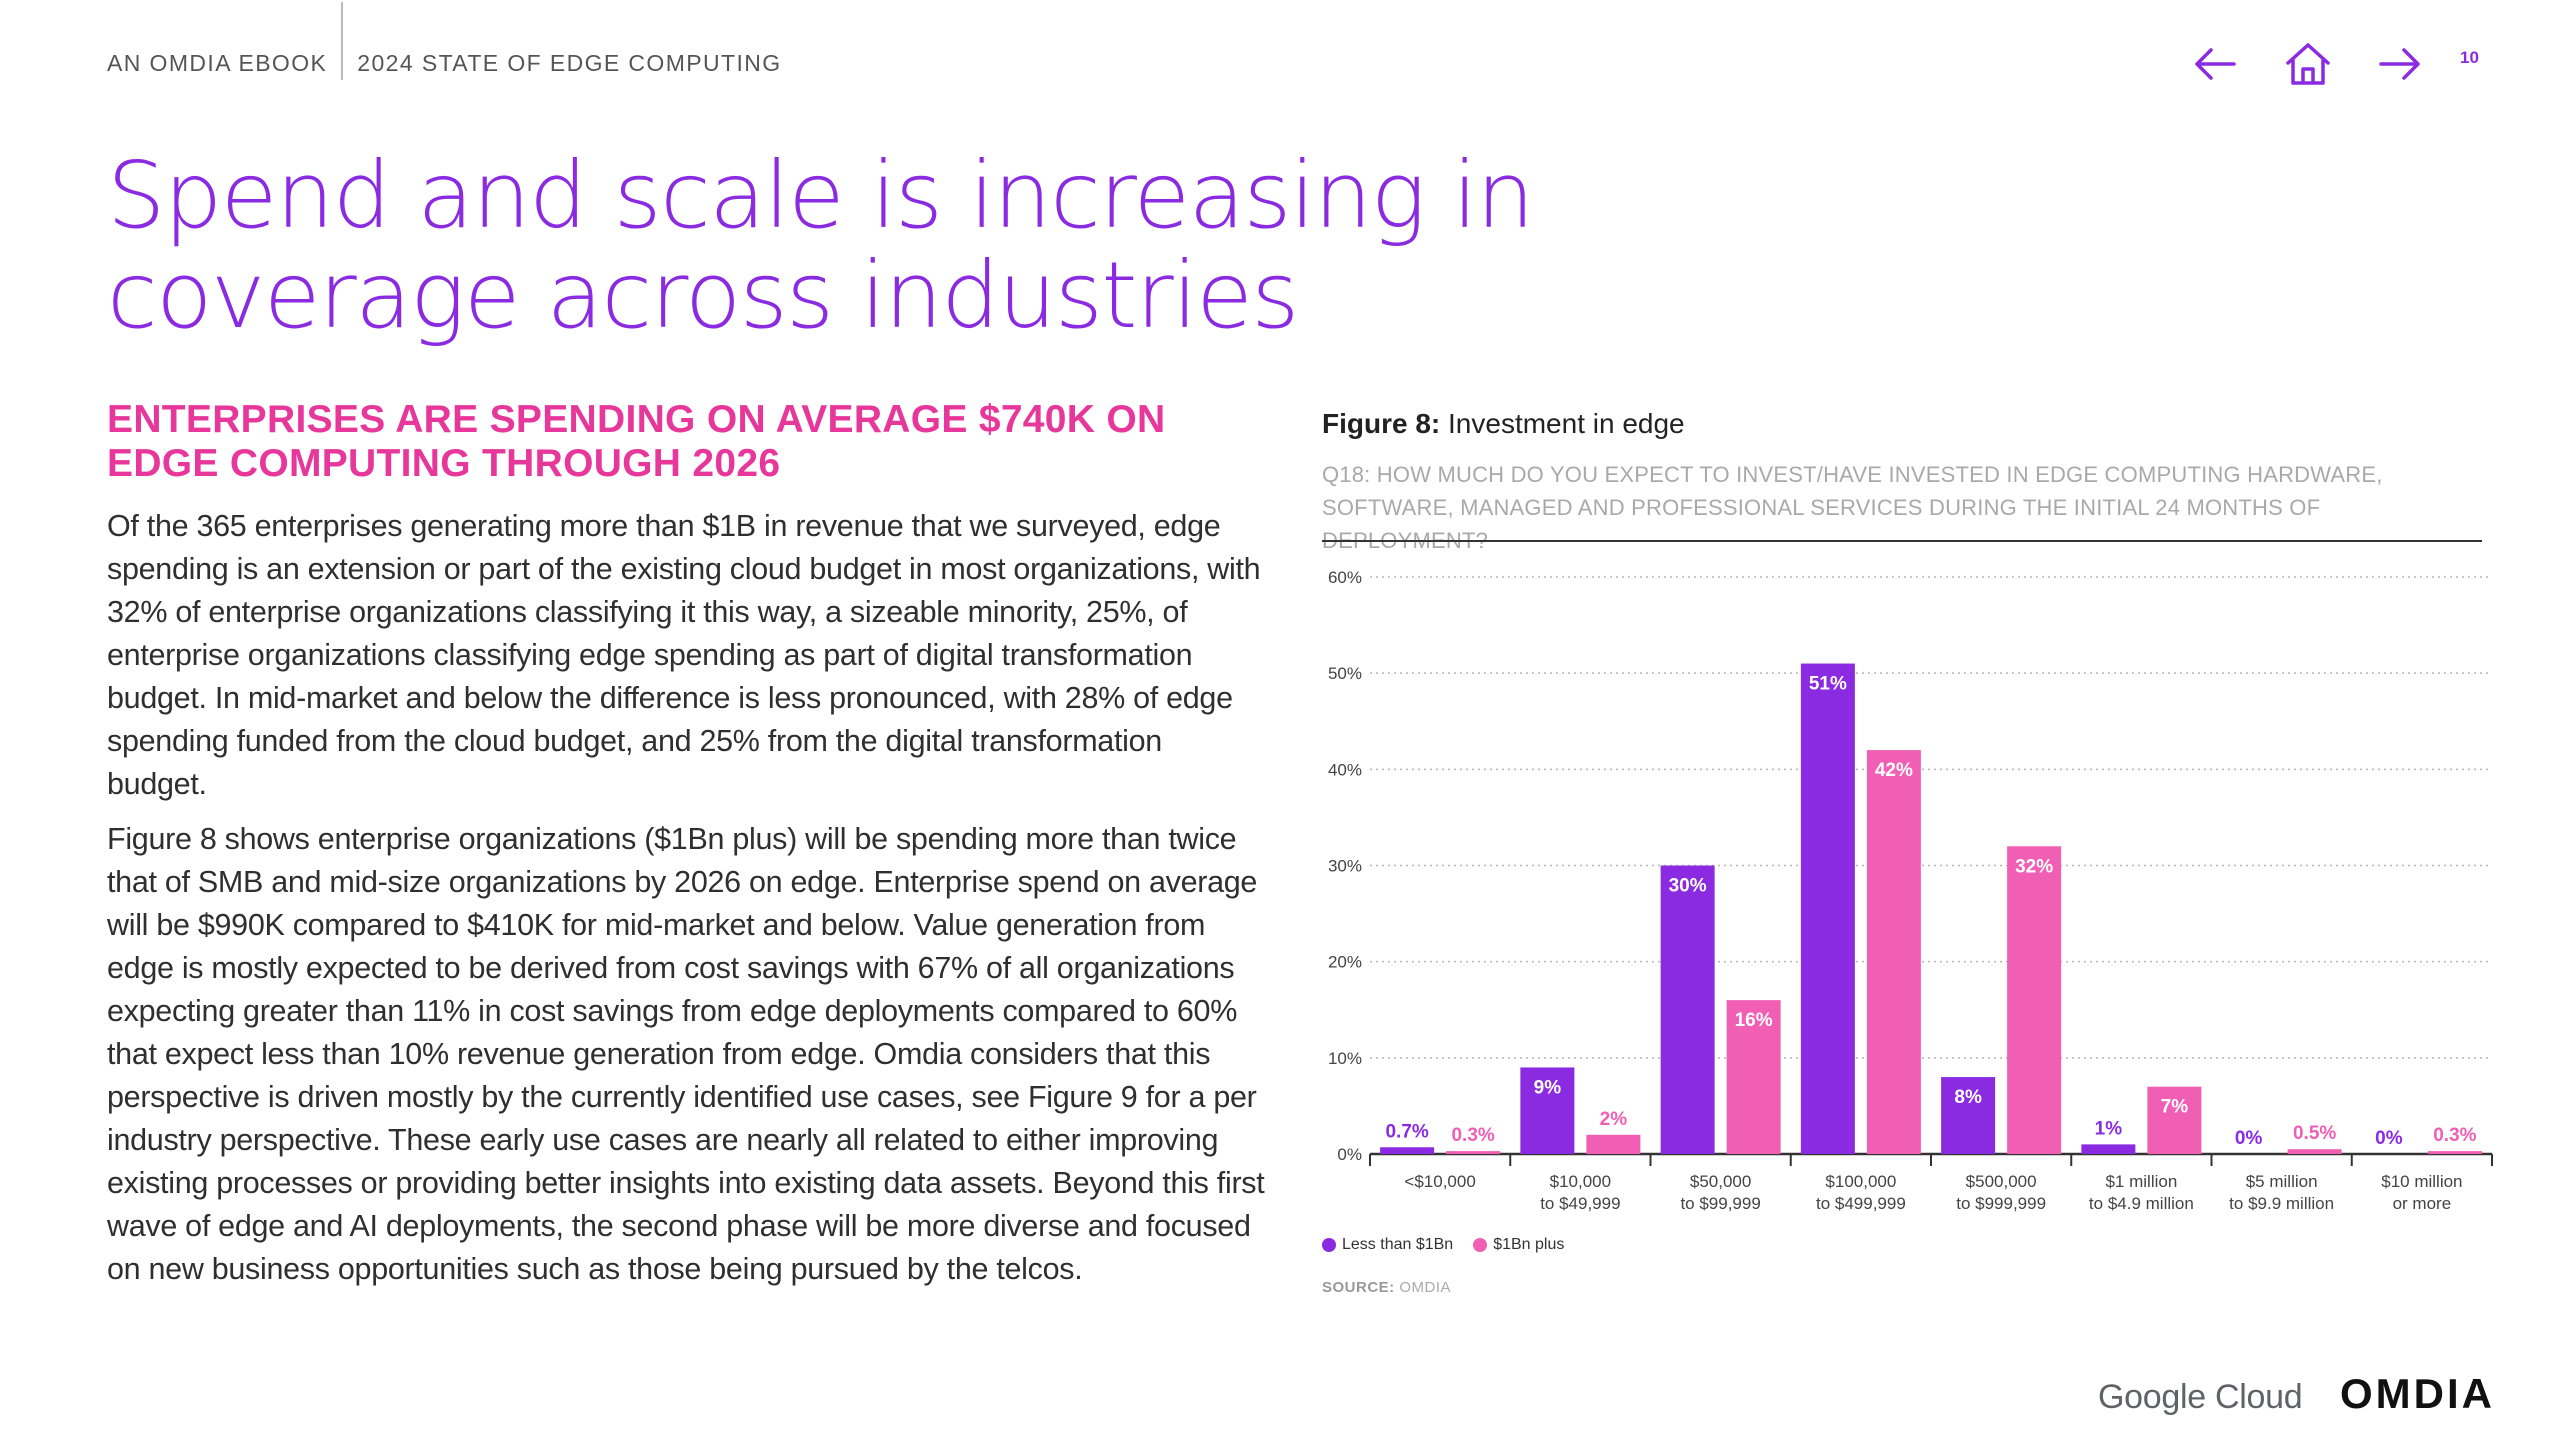 The width and height of the screenshot is (2560, 1440). I want to click on x-tick-label: $10 million, so click(2421, 1181).